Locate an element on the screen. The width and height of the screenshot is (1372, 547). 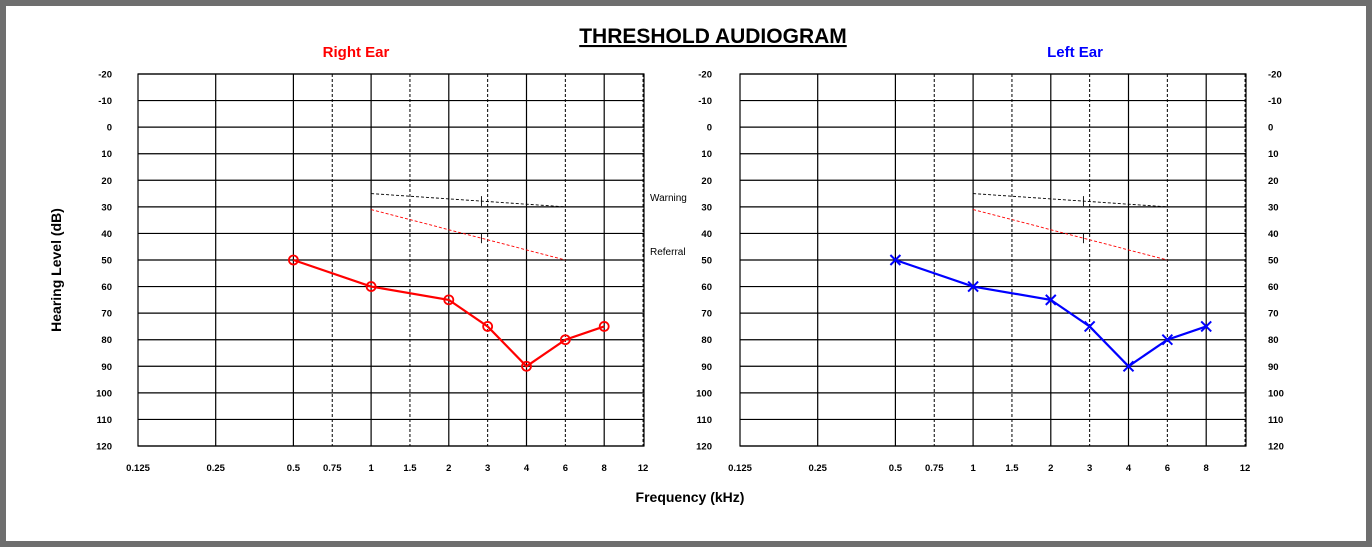
x-tick-label: 12 is located at coordinates (643, 468).